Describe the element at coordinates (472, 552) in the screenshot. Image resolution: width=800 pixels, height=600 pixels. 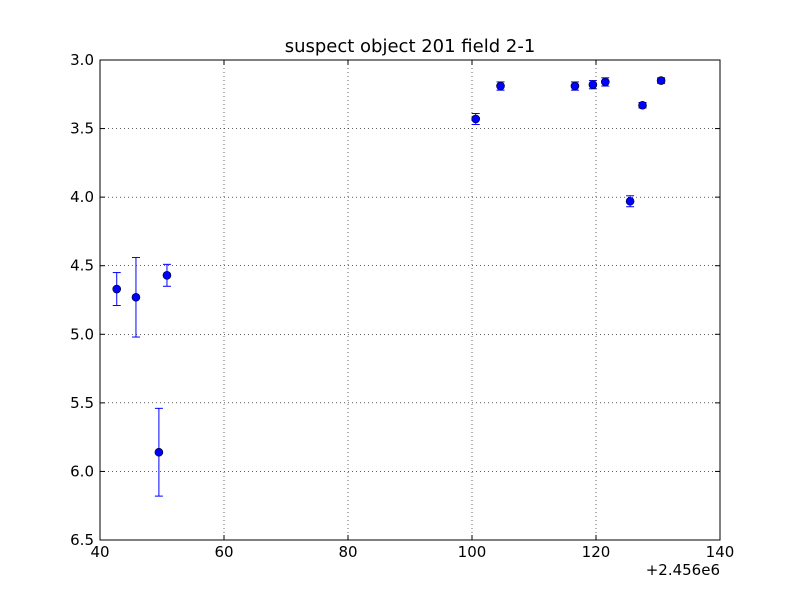
I see `x-tick-label: 100` at that location.